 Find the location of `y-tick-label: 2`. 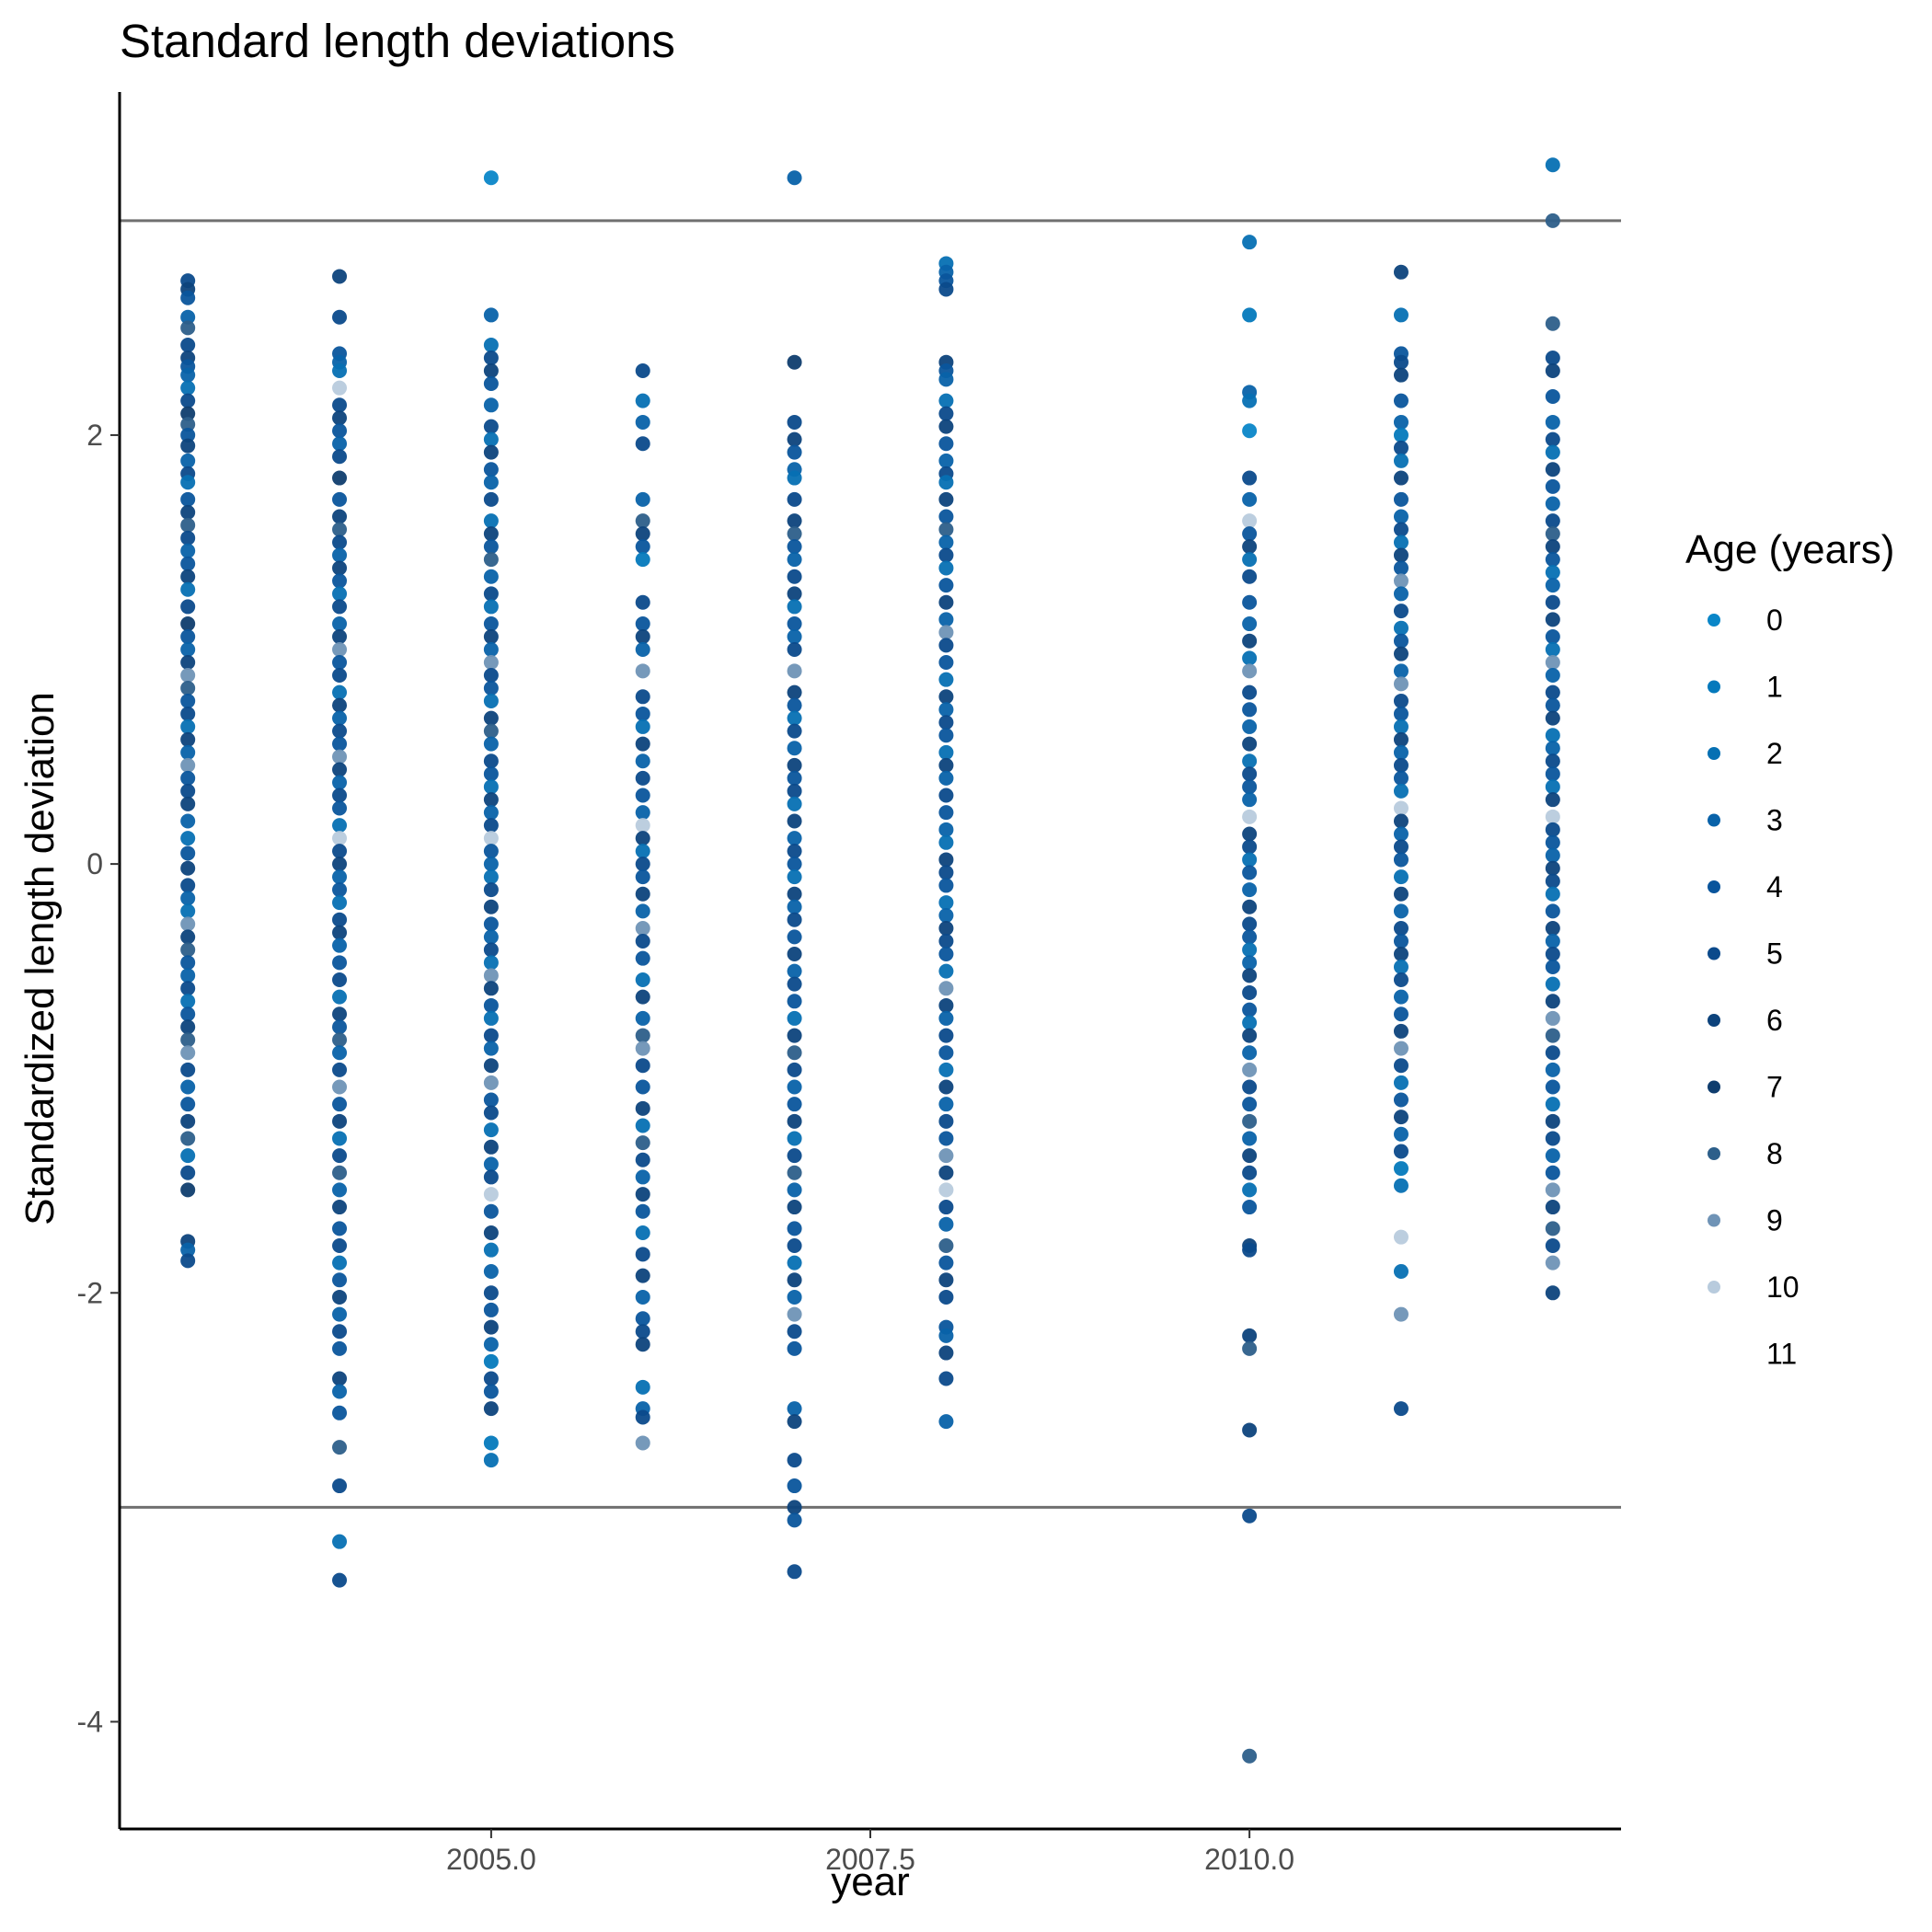

y-tick-label: 2 is located at coordinates (94, 435).